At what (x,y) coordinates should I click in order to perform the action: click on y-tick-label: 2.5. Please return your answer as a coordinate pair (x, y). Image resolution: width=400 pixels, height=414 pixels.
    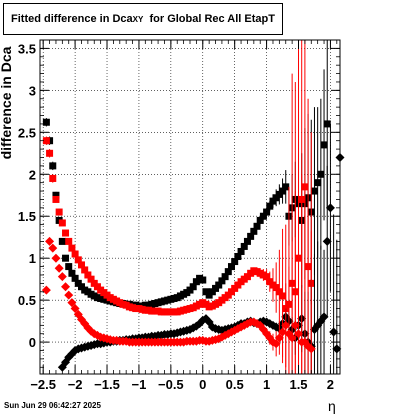
    Looking at the image, I should click on (27, 132).